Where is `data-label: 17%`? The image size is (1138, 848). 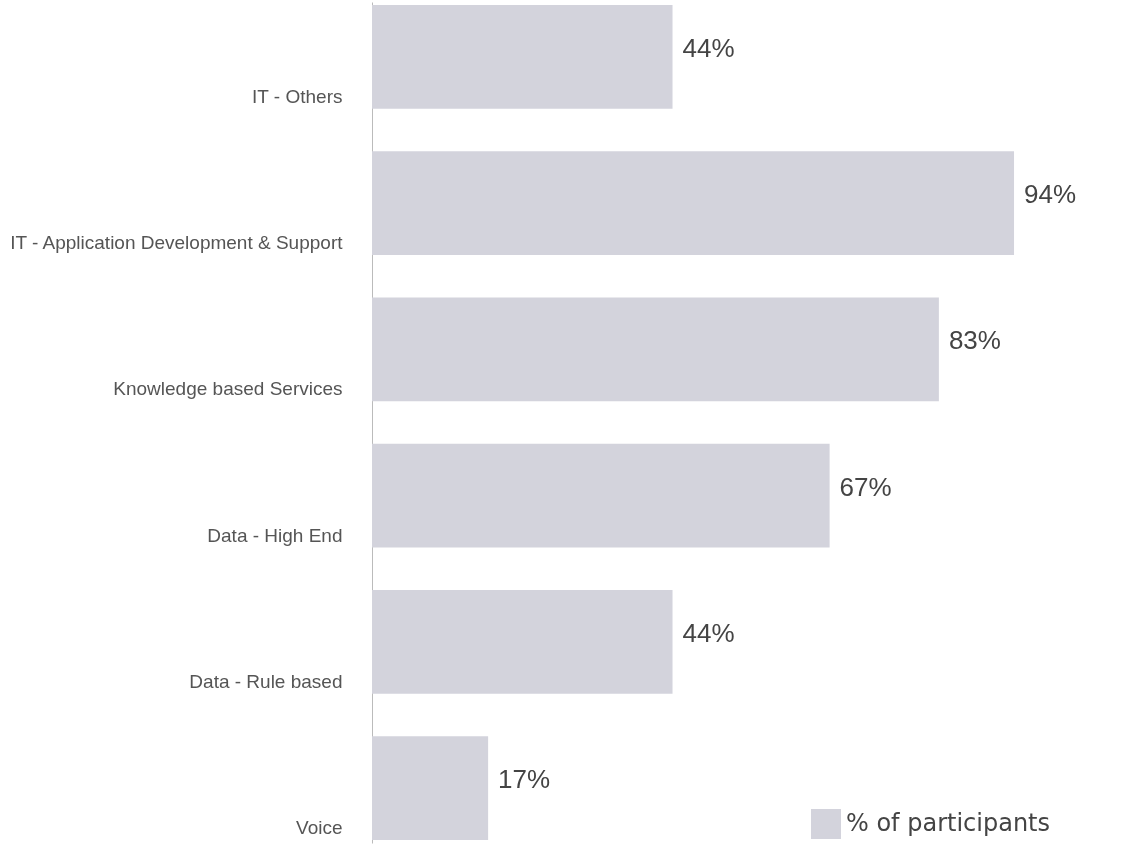 data-label: 17% is located at coordinates (524, 779).